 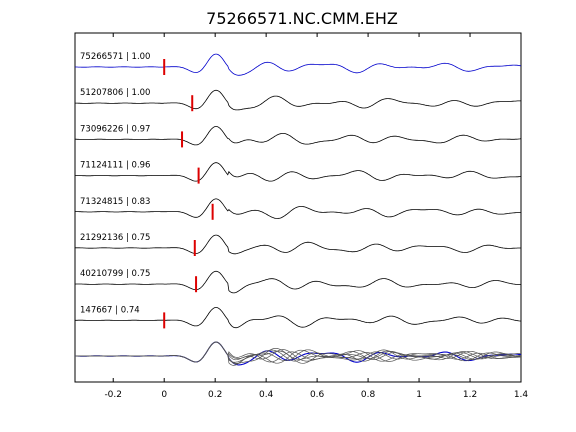 What do you see at coordinates (521, 395) in the screenshot?
I see `x-tick-label: 1.4` at bounding box center [521, 395].